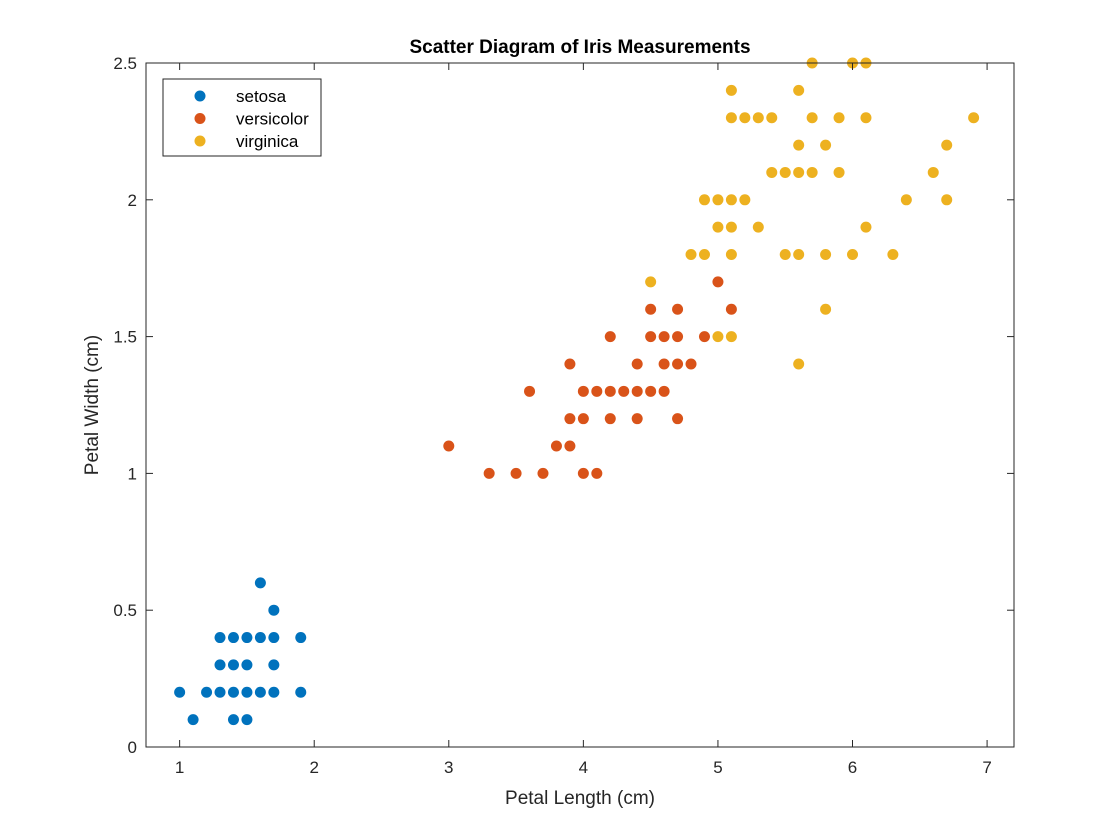 The height and width of the screenshot is (840, 1120). What do you see at coordinates (125, 63) in the screenshot?
I see `y-tick-label: 2.5` at bounding box center [125, 63].